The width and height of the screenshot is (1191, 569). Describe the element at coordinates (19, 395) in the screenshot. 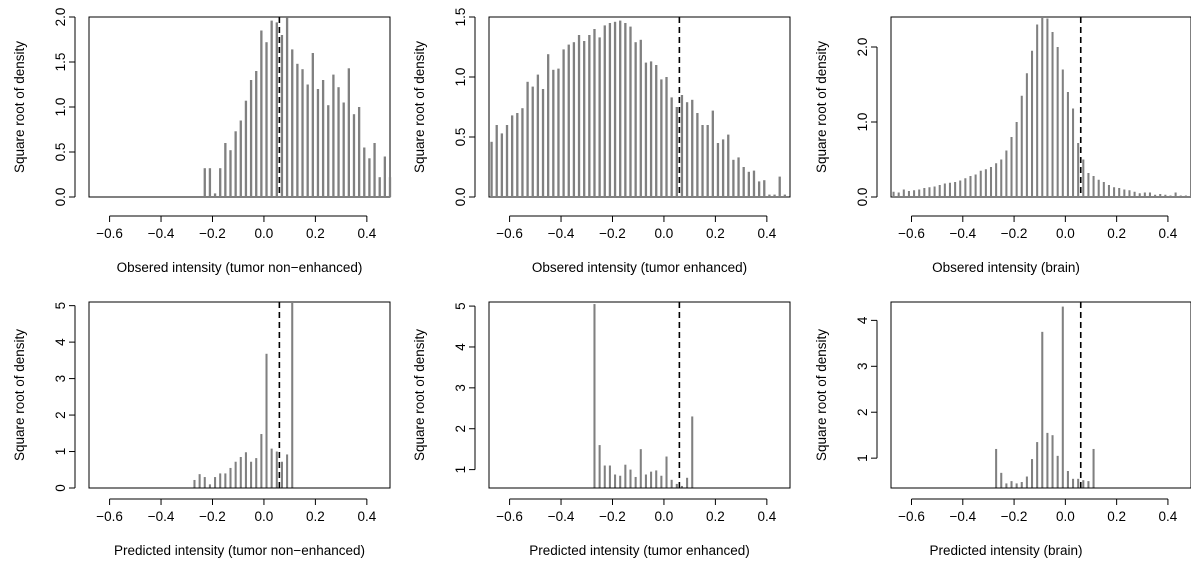

I see `y-axis-title: Square root of density` at that location.